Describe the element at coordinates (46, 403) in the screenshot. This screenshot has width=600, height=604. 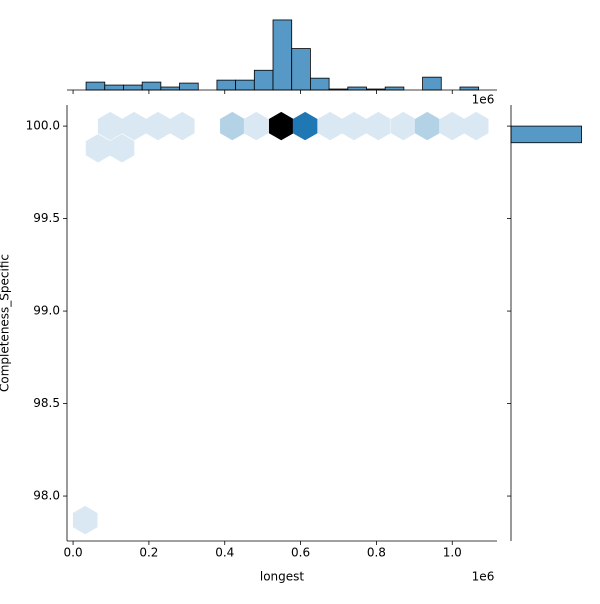
I see `y-tick-label: 98.5` at that location.